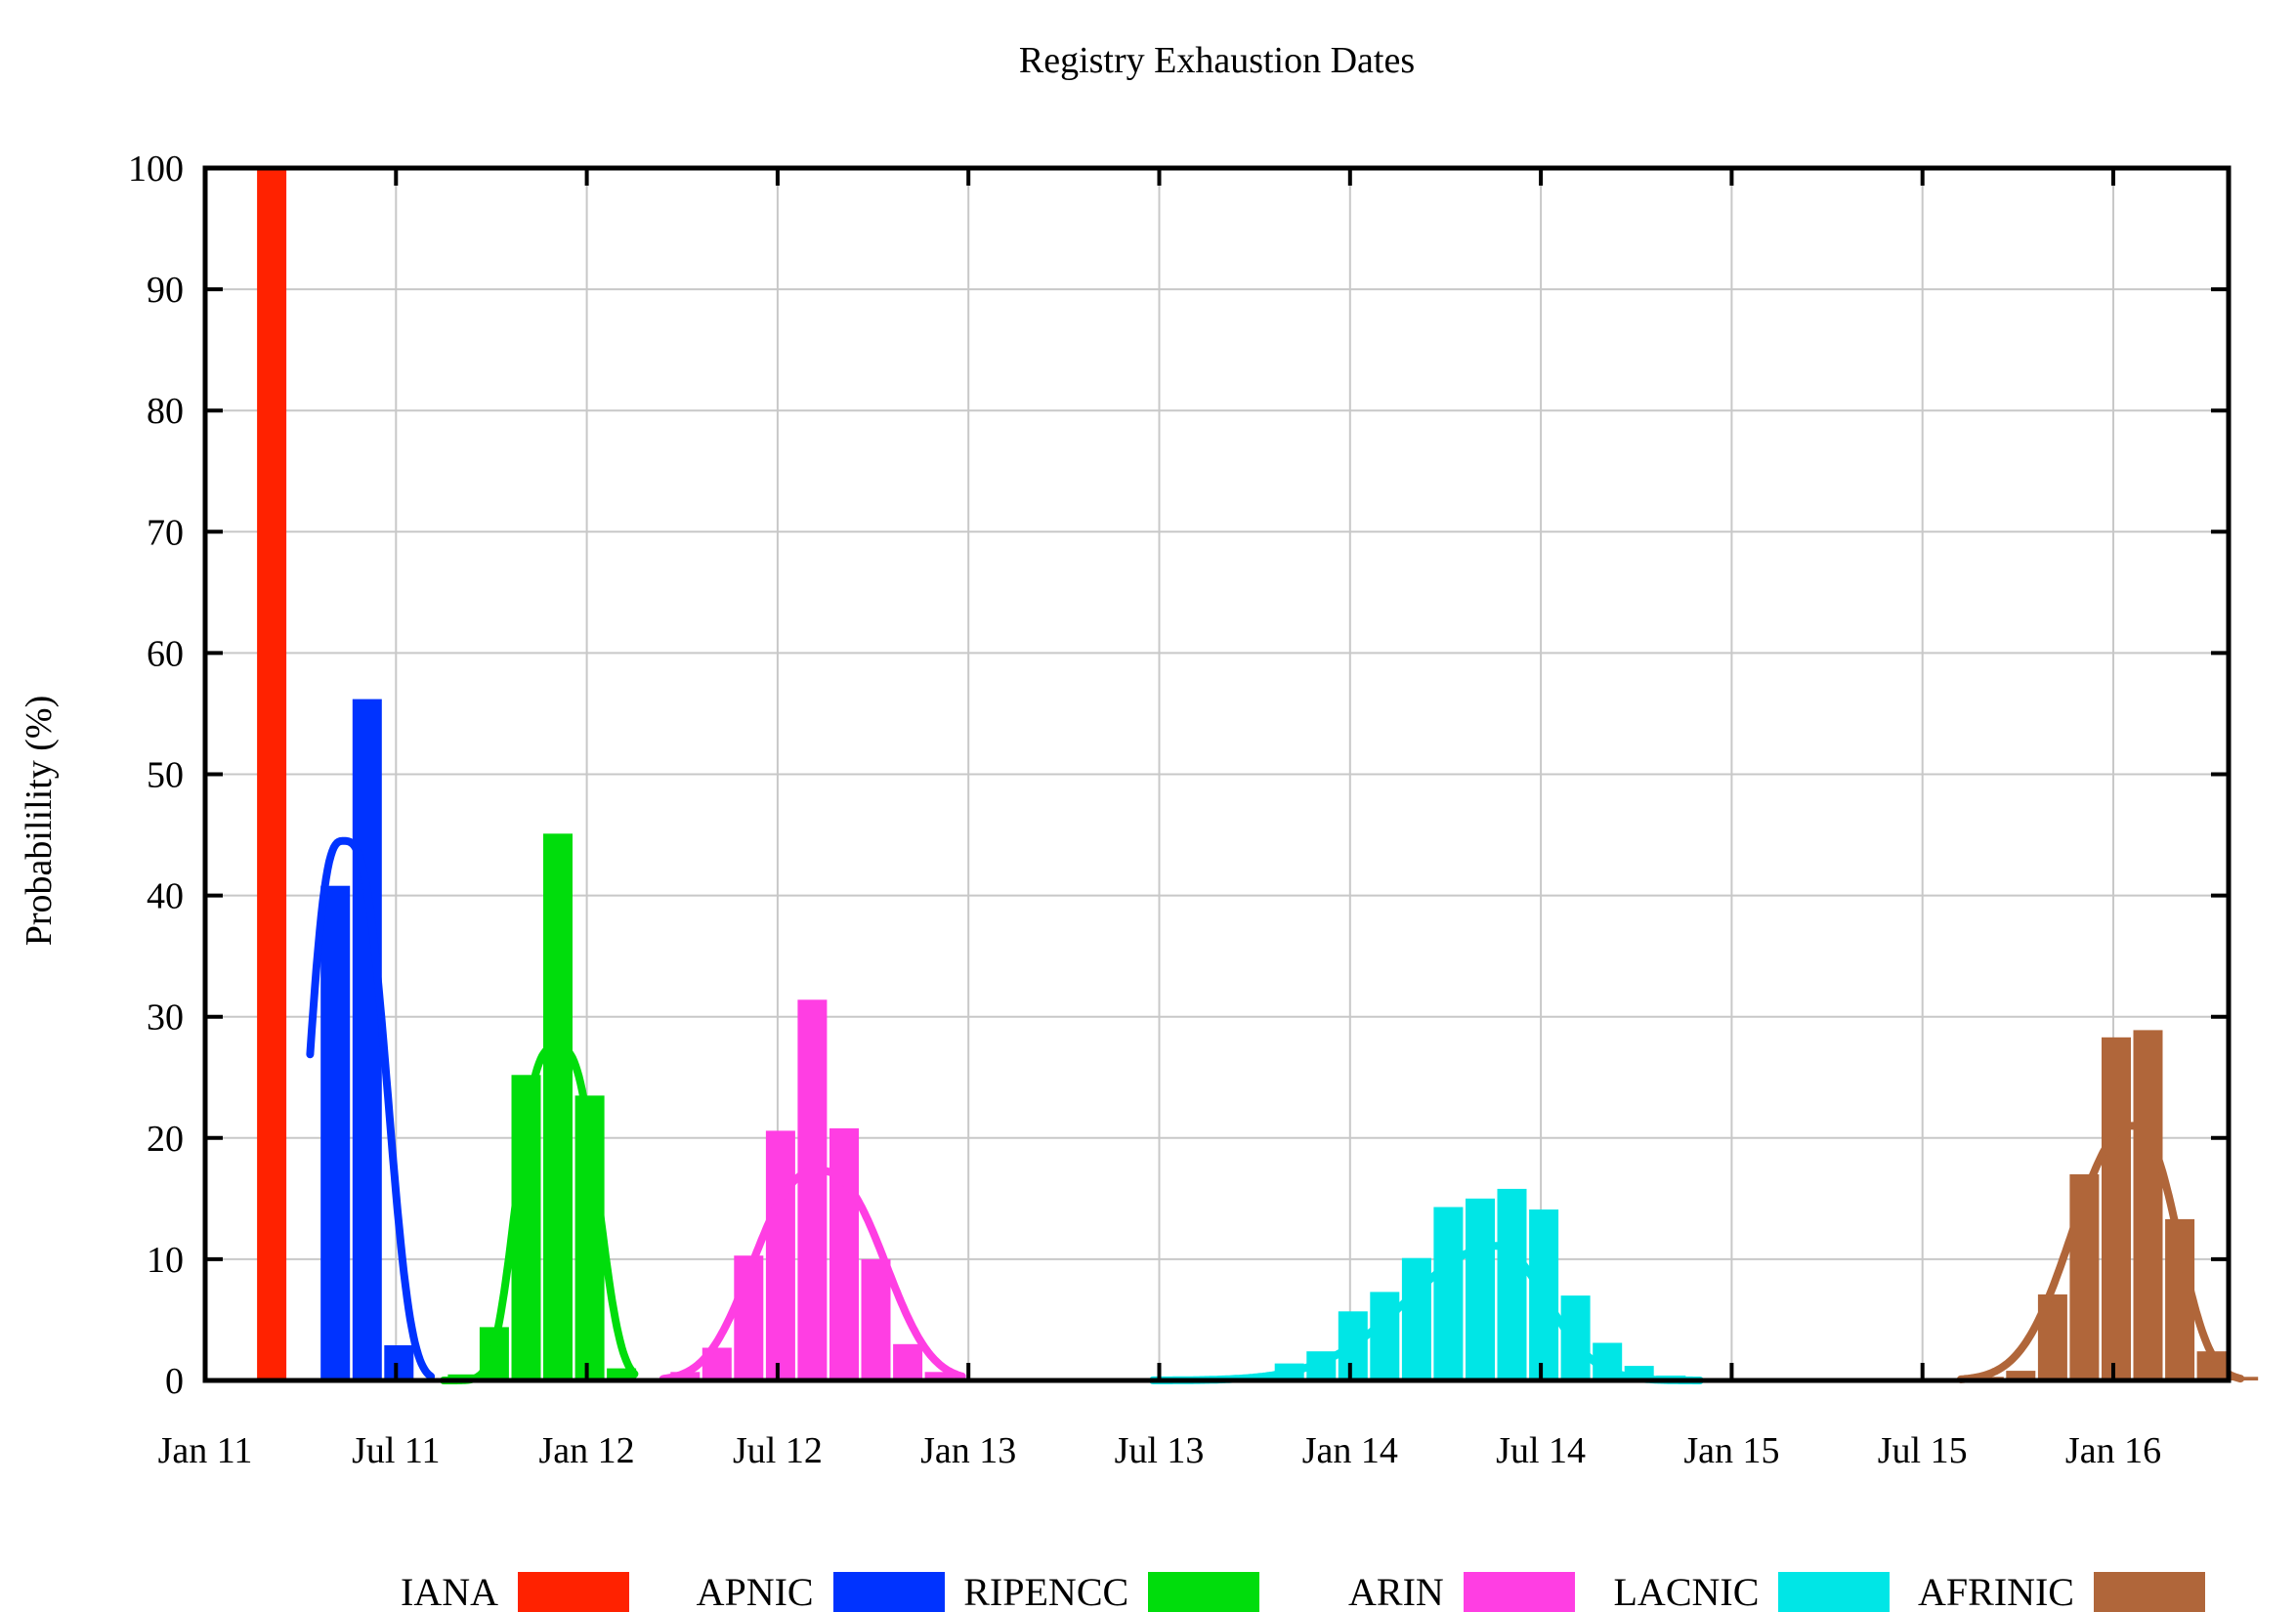 Image resolution: width=2296 pixels, height=1612 pixels. I want to click on y-tick-label: 60, so click(165, 653).